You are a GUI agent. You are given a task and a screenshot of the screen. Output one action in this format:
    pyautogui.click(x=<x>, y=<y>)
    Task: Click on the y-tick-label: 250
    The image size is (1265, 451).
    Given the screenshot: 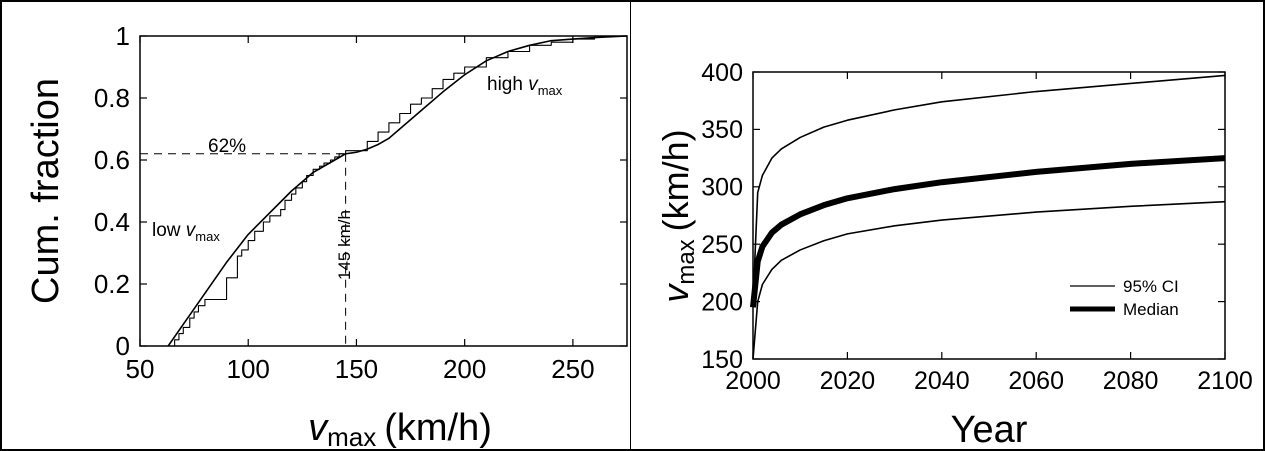 What is the action you would take?
    pyautogui.click(x=722, y=245)
    